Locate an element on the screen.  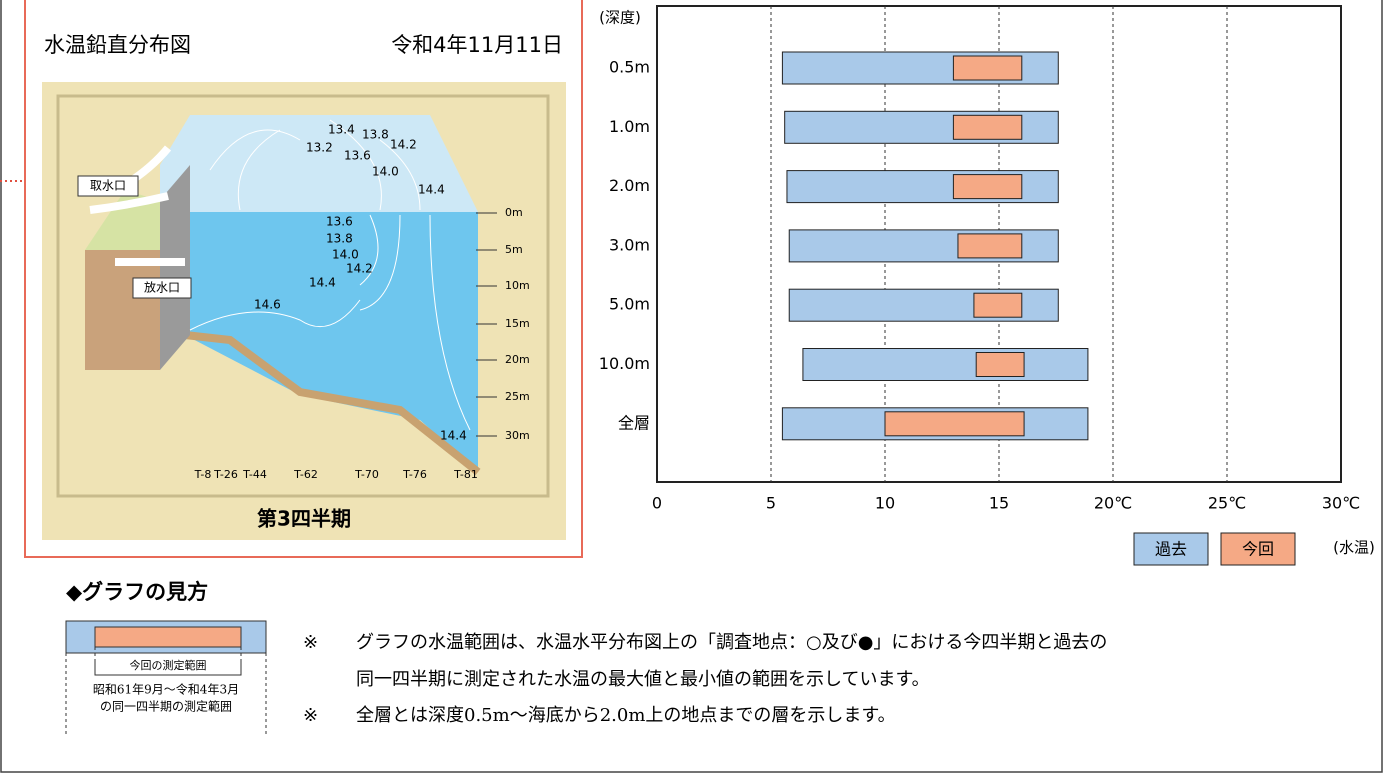
contour-label: 14.6 is located at coordinates (267, 305).